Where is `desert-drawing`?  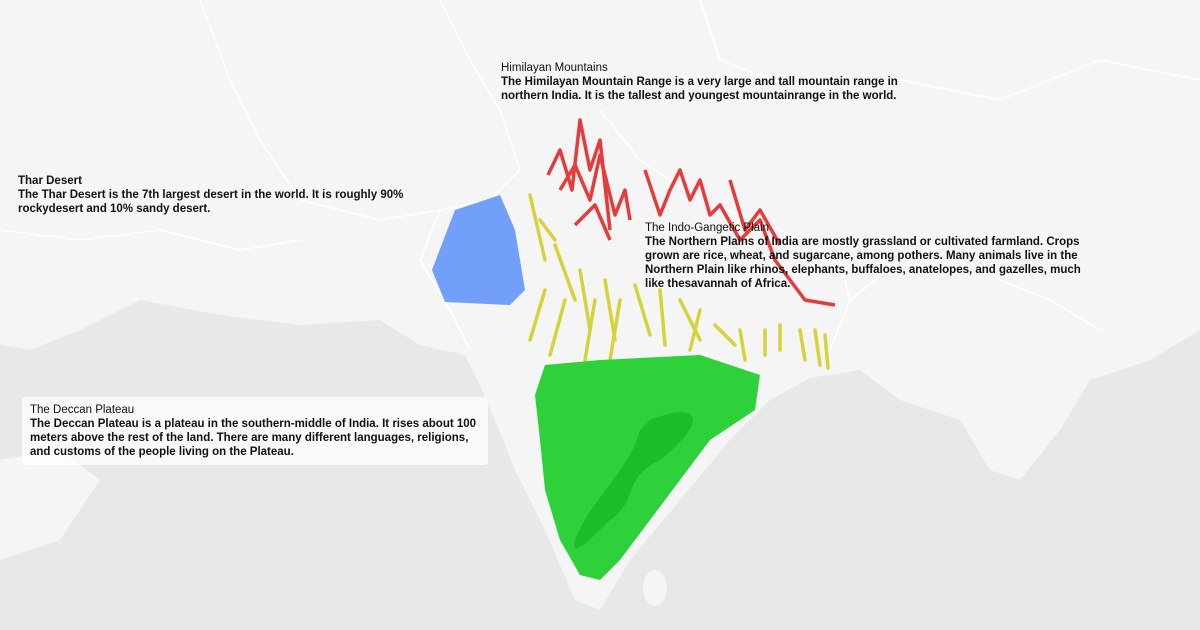 desert-drawing is located at coordinates (478, 250).